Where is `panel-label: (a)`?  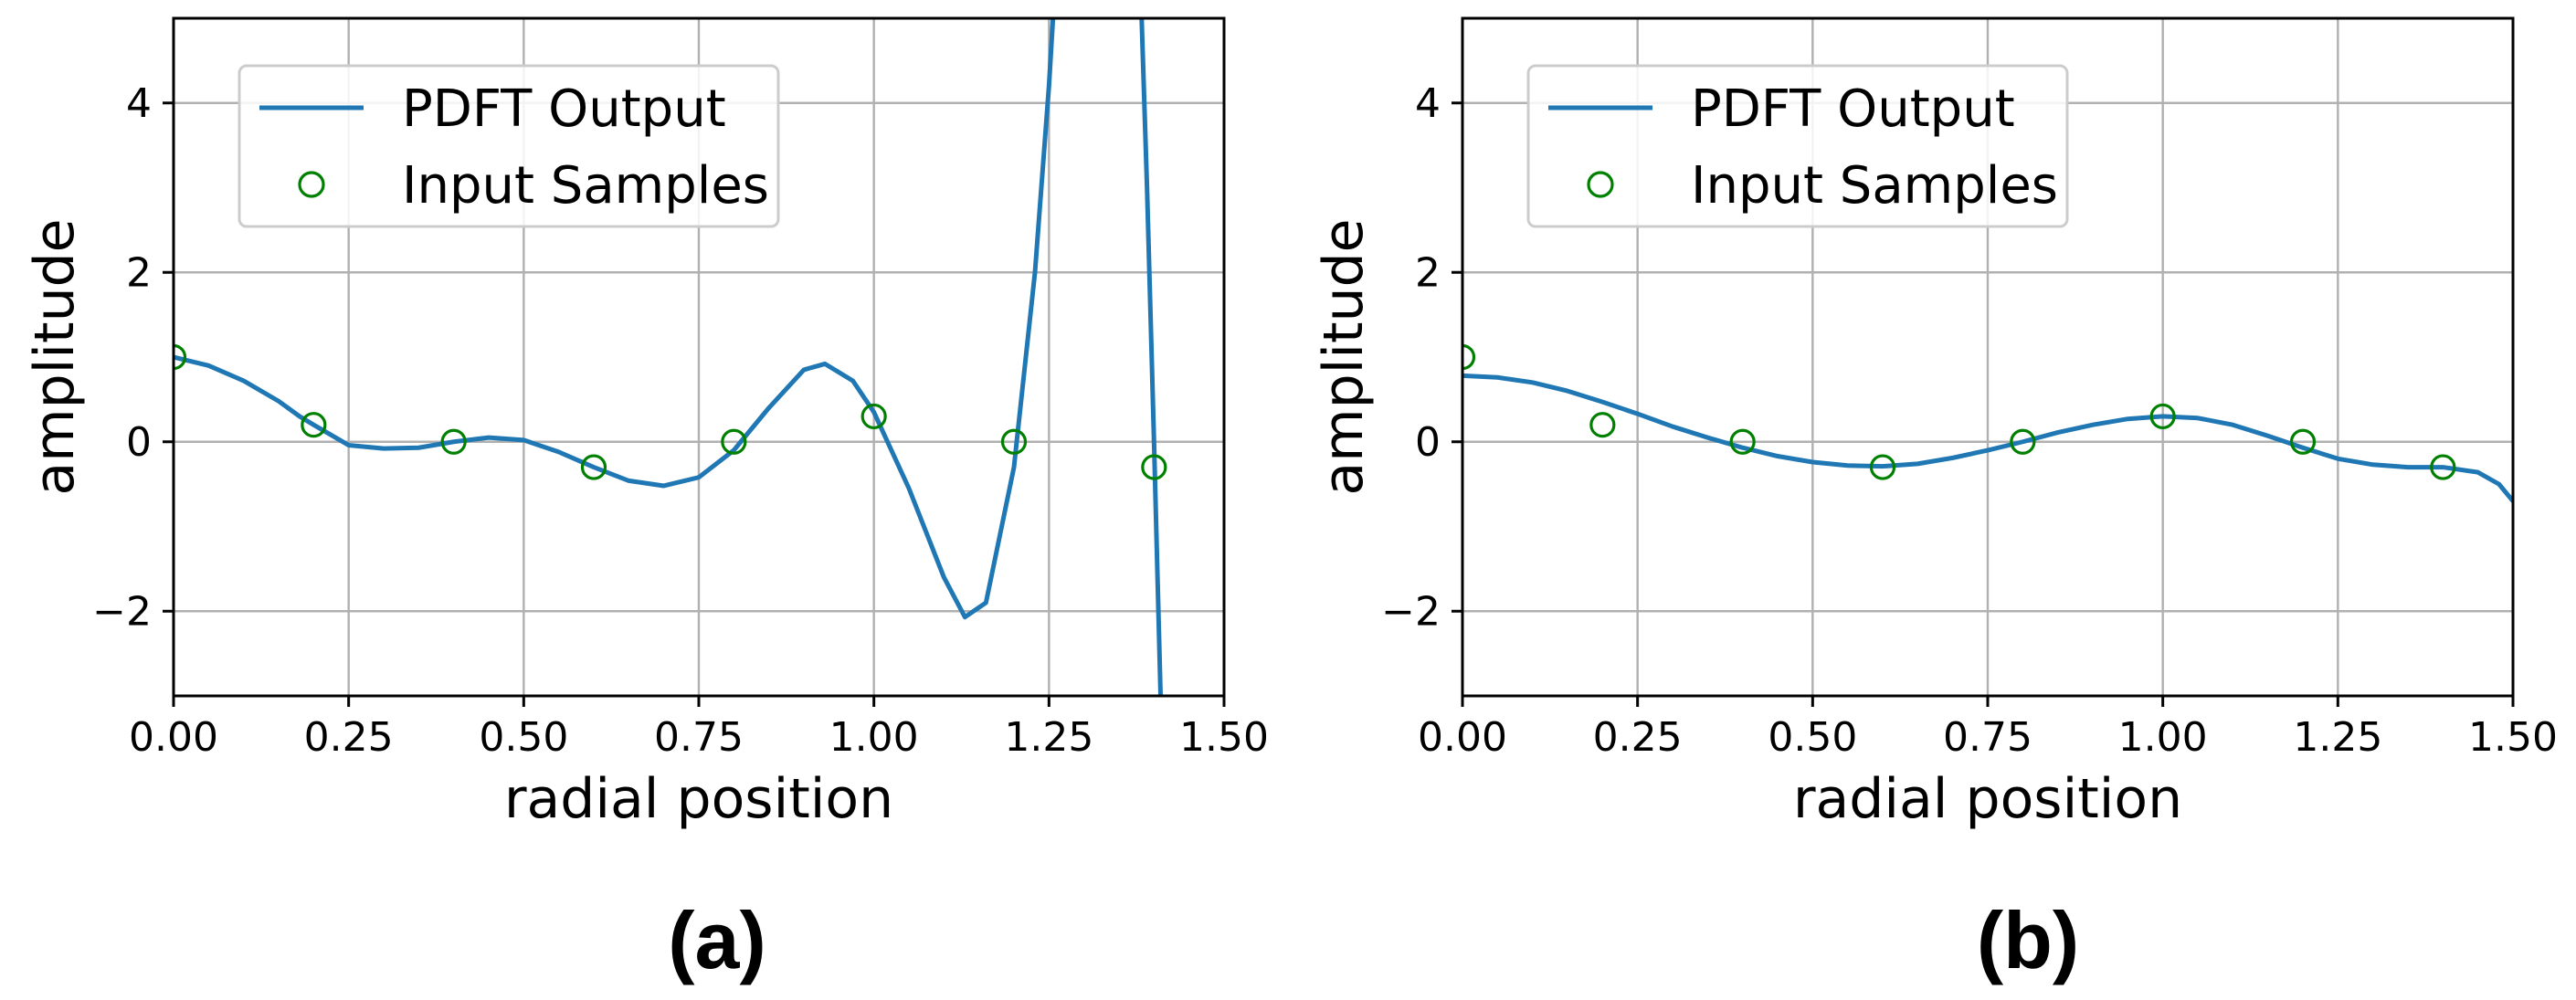 panel-label: (a) is located at coordinates (717, 940).